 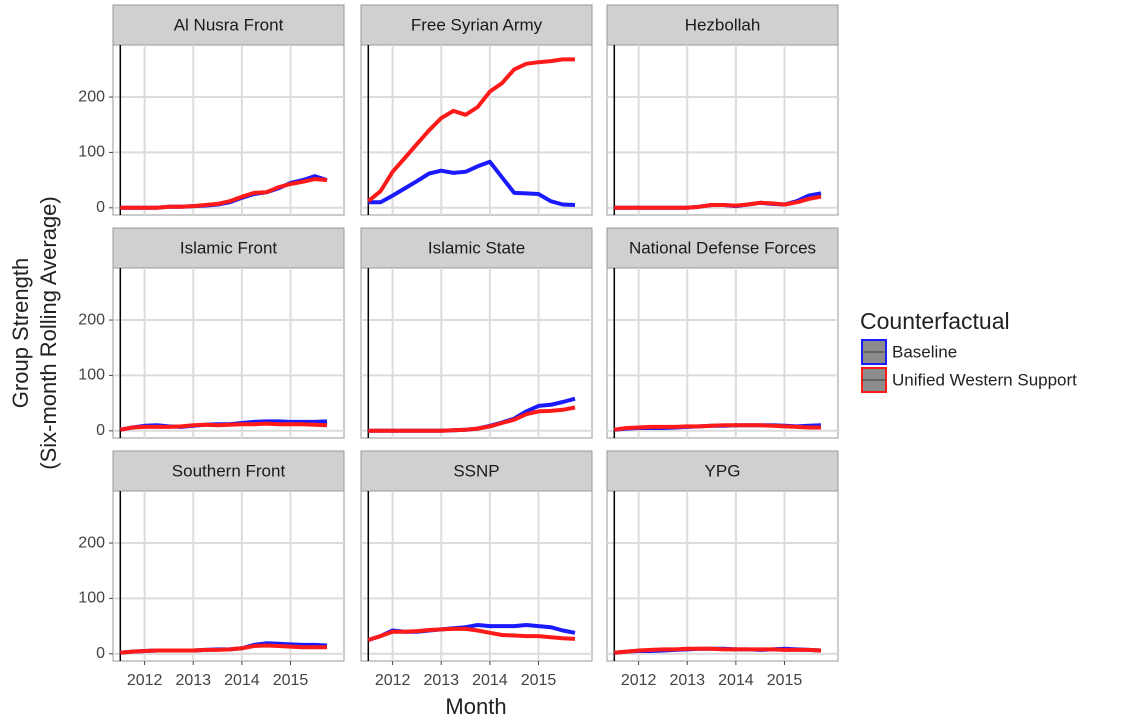 I want to click on strip-label: Southern Front, so click(x=229, y=470).